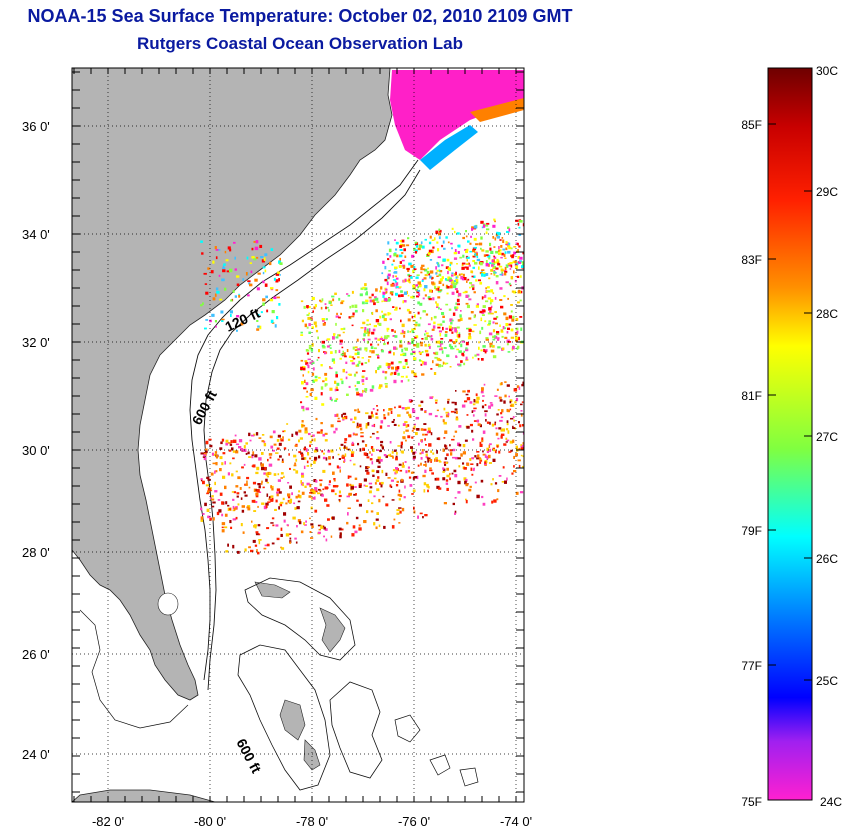 The width and height of the screenshot is (849, 832). I want to click on lon-label-76: -76 0', so click(414, 821).